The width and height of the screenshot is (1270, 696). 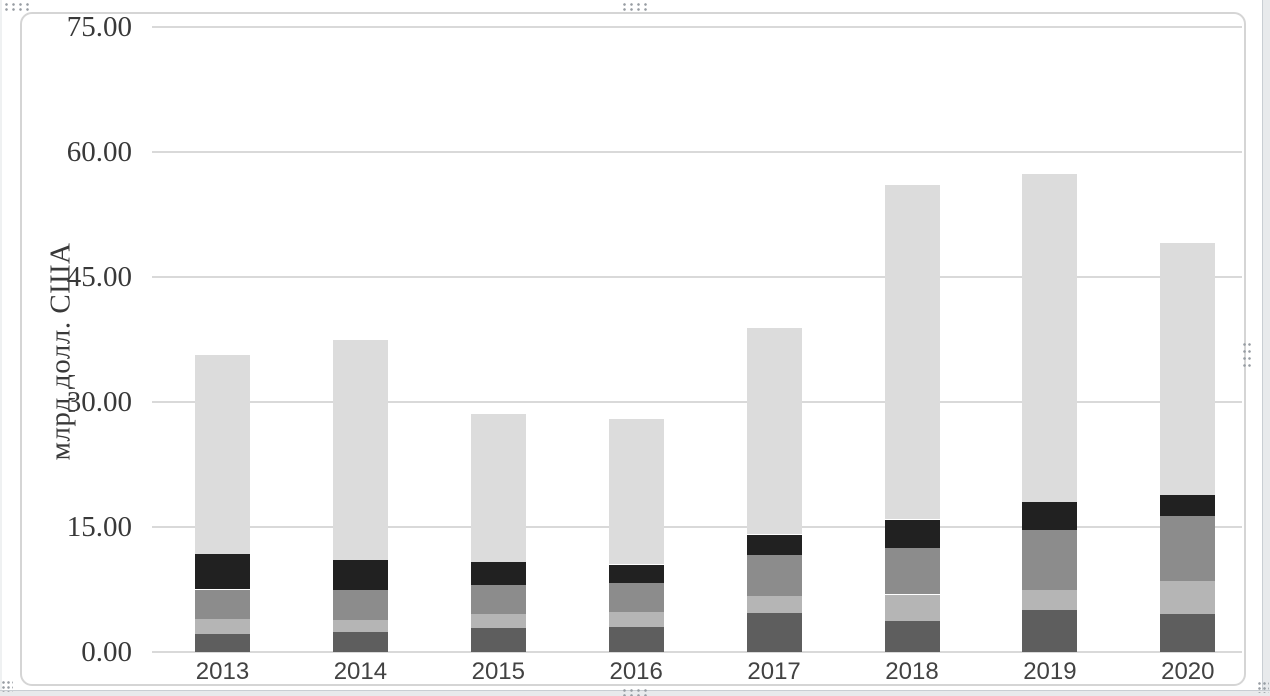 What do you see at coordinates (697, 152) in the screenshot?
I see `gridline-60.00` at bounding box center [697, 152].